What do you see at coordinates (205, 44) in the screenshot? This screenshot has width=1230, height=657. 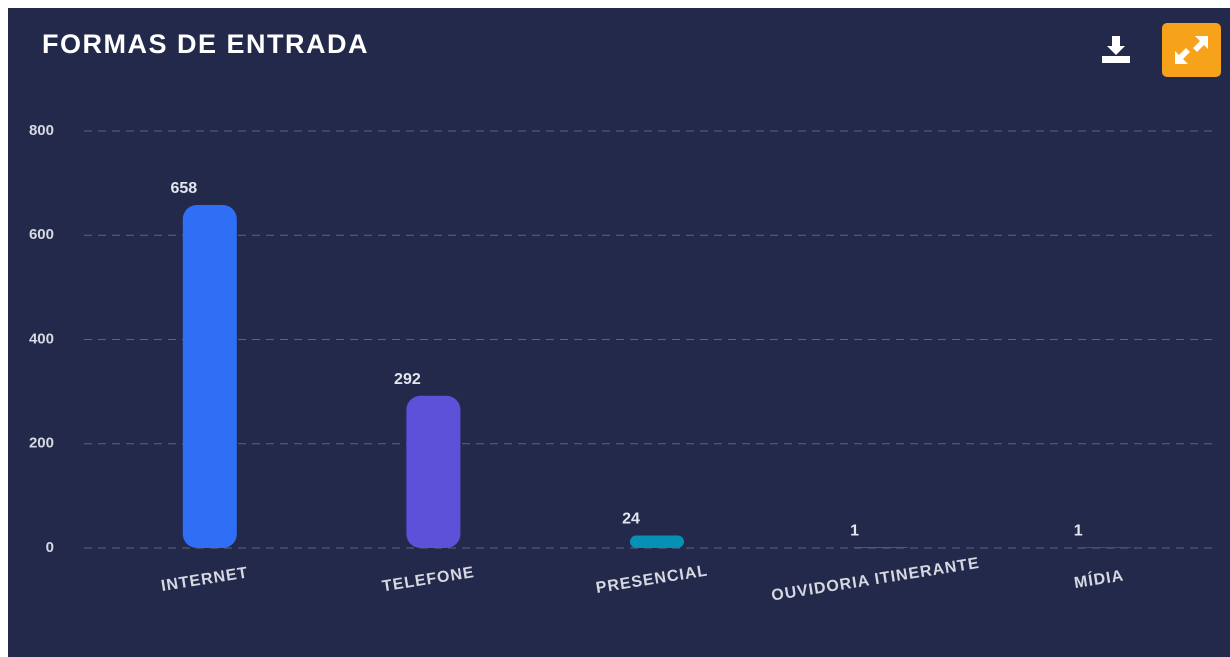 I see `chart-title: FORMAS DE ENTRADA` at bounding box center [205, 44].